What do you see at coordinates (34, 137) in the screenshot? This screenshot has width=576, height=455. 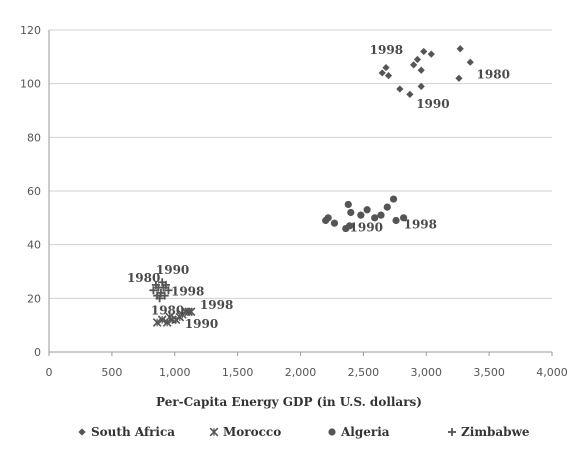 I see `y-tick-label: 80` at bounding box center [34, 137].